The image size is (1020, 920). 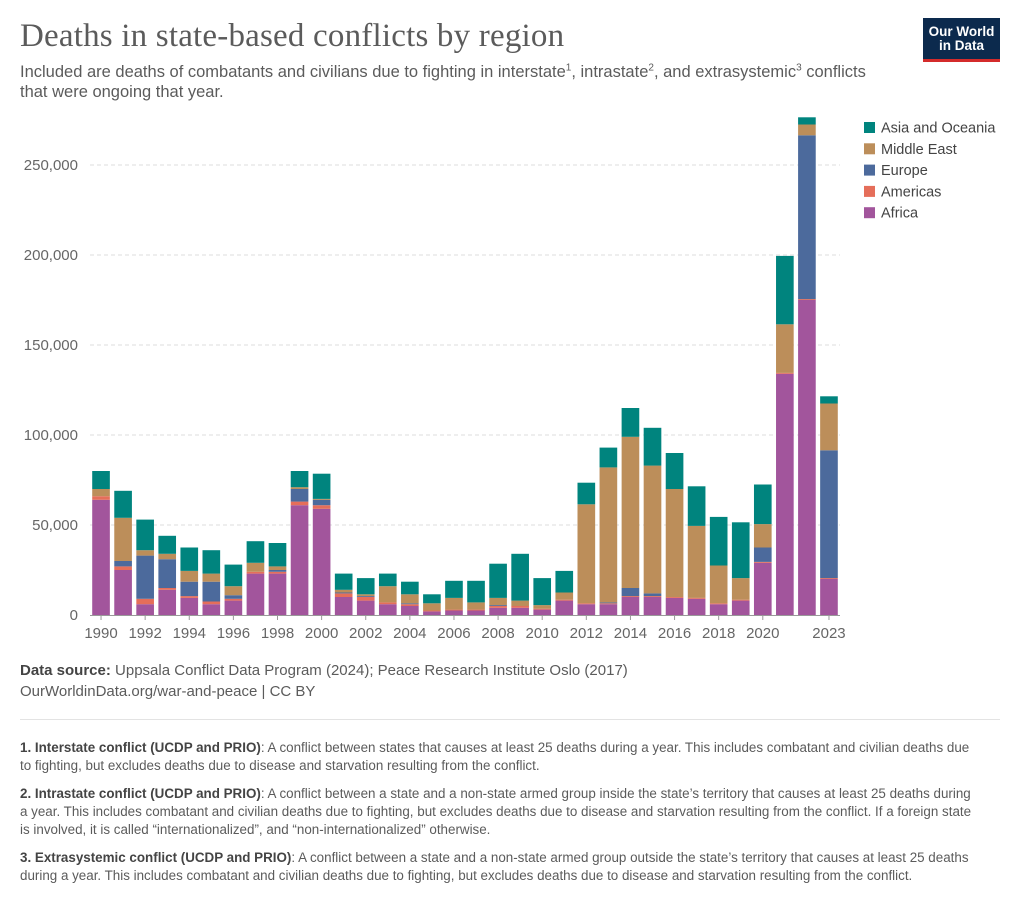 What do you see at coordinates (652, 446) in the screenshot?
I see `bar-asia-and-oceania-2015` at bounding box center [652, 446].